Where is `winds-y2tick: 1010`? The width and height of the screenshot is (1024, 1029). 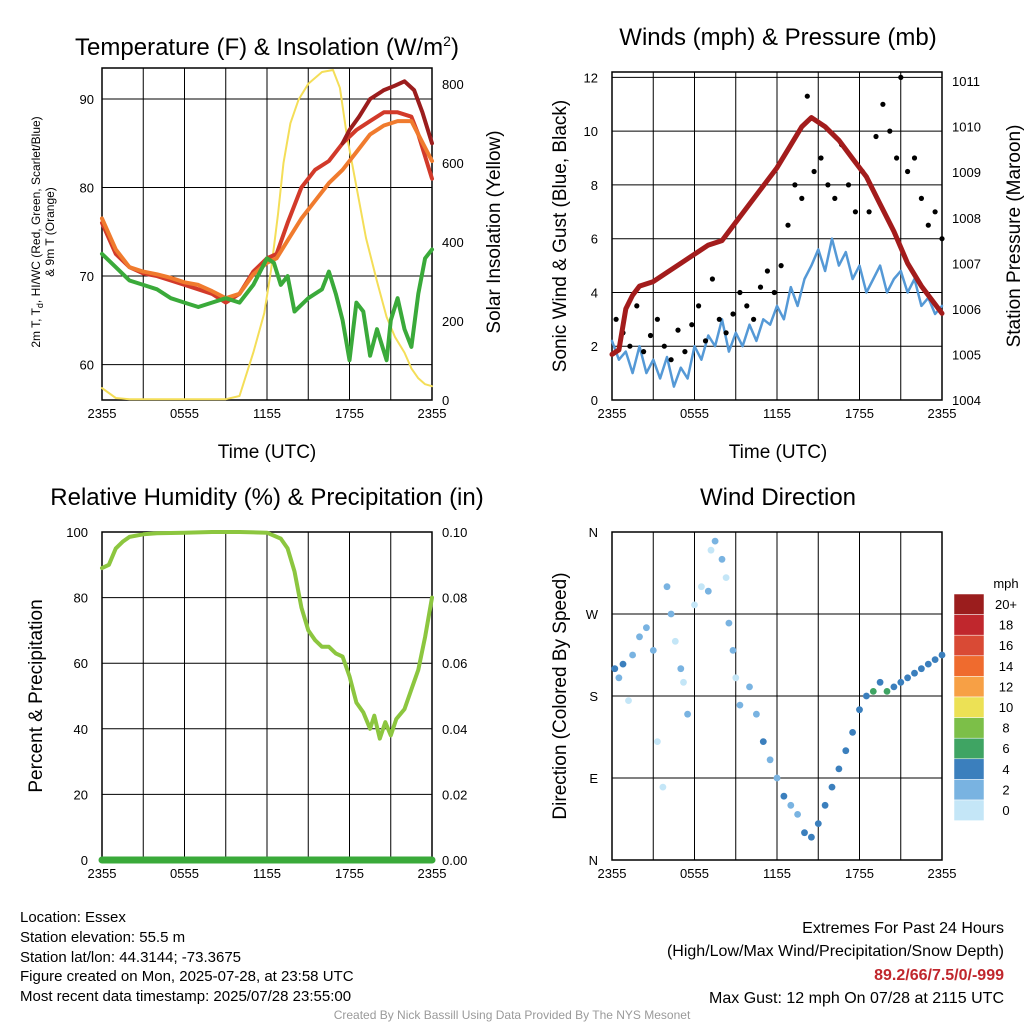
winds-y2tick: 1010 is located at coordinates (966, 127).